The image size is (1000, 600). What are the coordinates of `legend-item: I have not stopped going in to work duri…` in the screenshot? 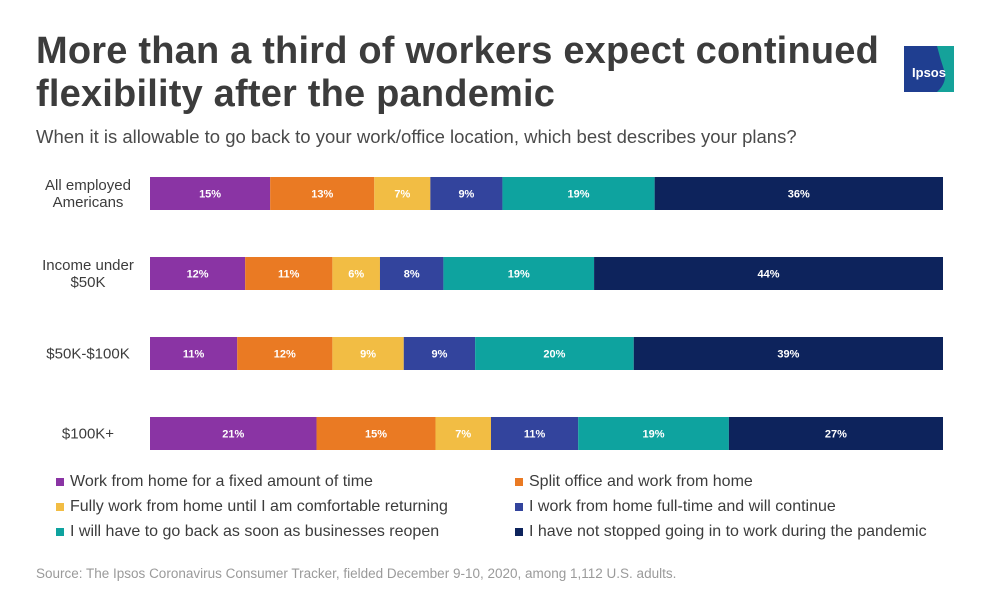 It's located at (721, 532).